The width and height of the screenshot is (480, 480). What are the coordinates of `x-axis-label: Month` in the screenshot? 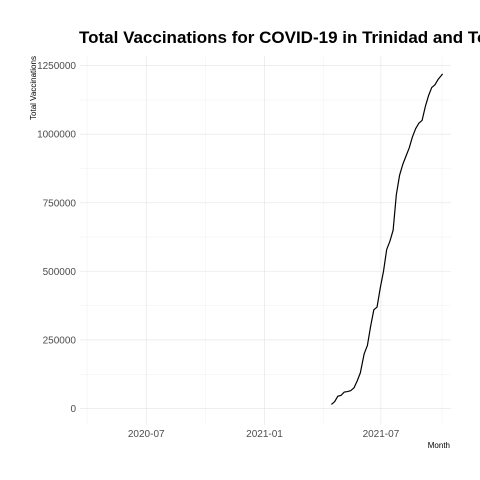 It's located at (439, 445).